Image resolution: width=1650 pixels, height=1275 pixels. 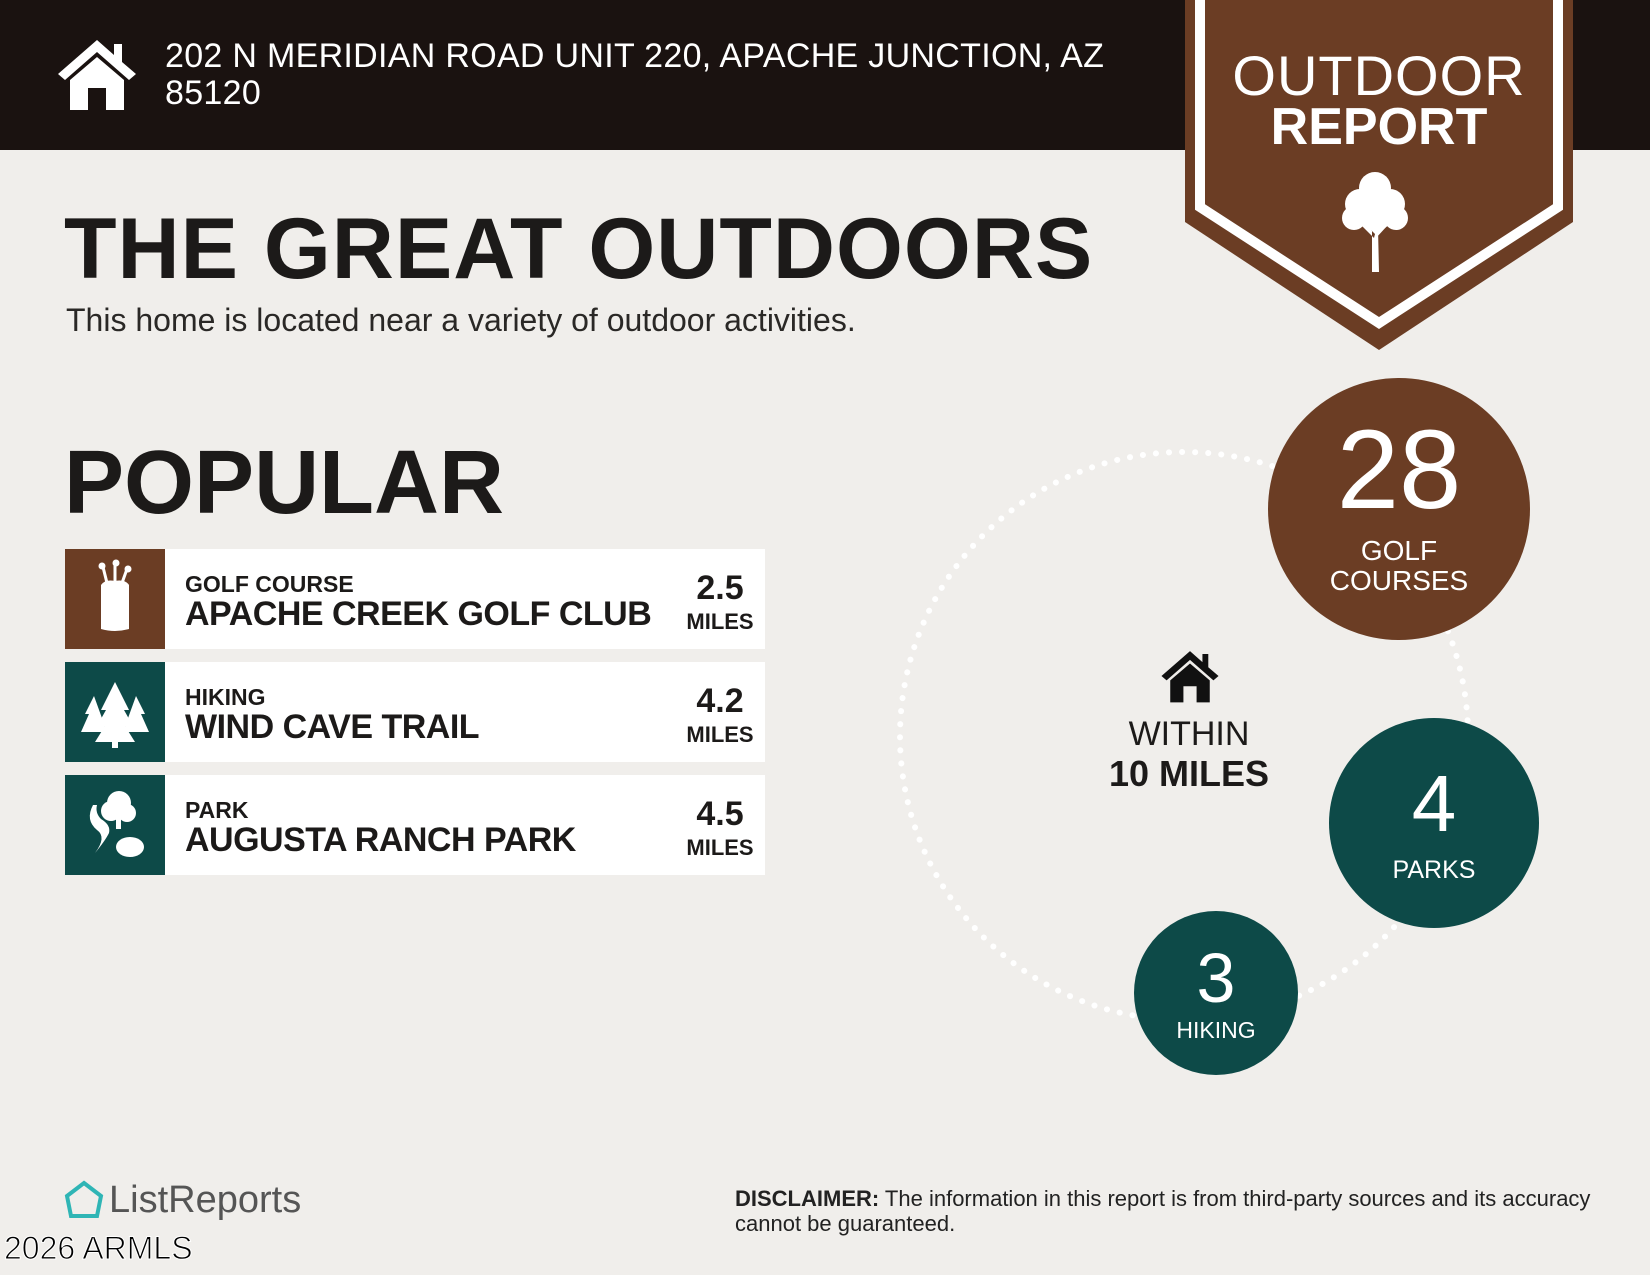 What do you see at coordinates (720, 814) in the screenshot?
I see `item-distance: 4.5` at bounding box center [720, 814].